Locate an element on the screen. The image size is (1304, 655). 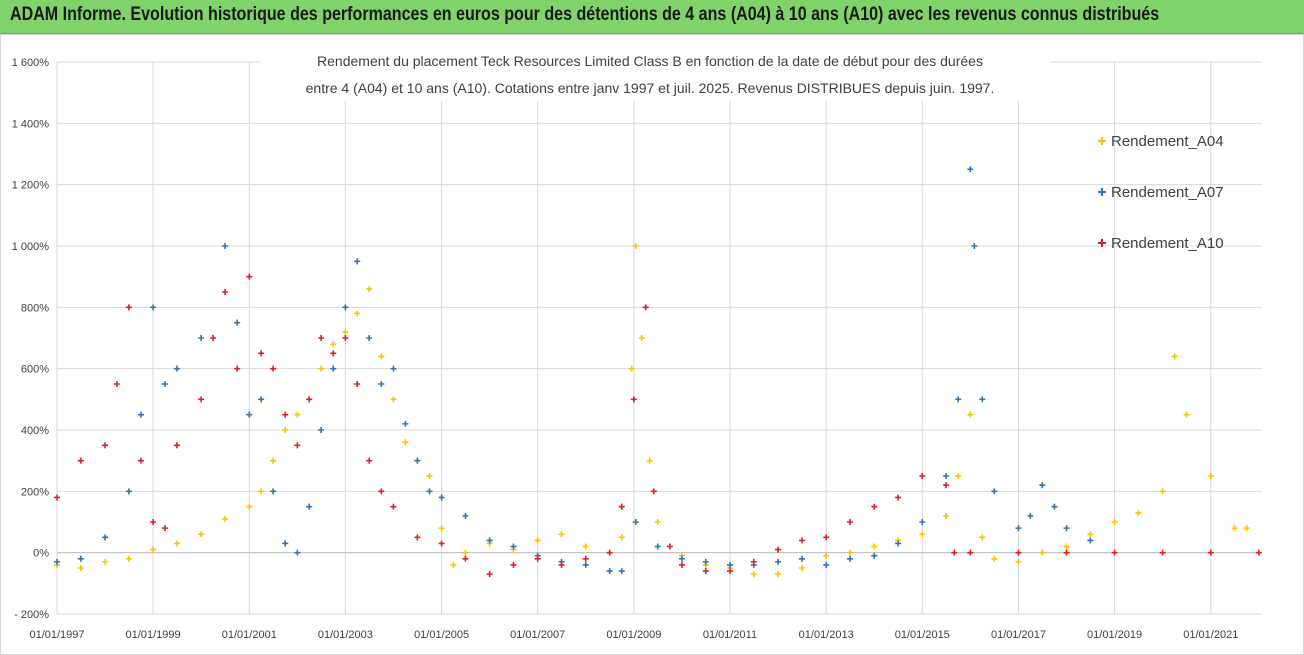
y-tick-label: 1 000% is located at coordinates (31, 247).